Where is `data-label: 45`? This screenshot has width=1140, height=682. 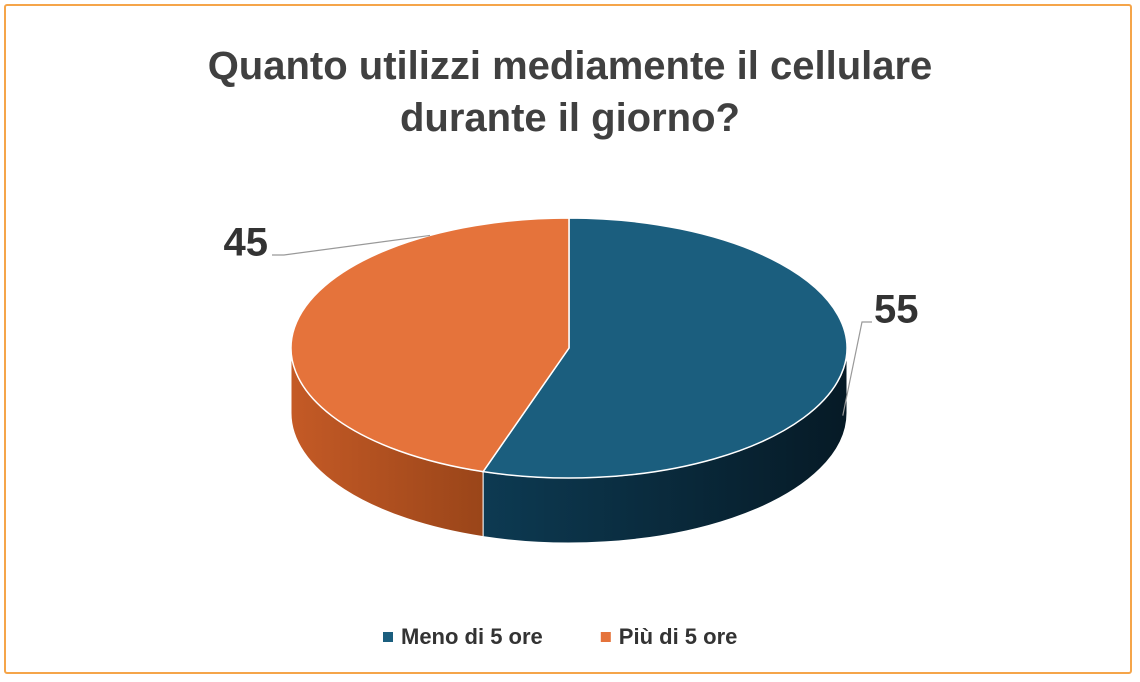 data-label: 45 is located at coordinates (246, 243).